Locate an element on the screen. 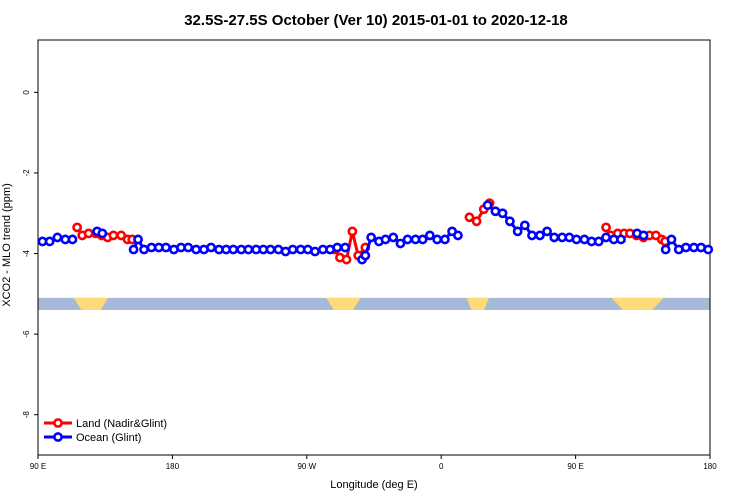 Image resolution: width=750 pixels, height=500 pixels. legend-label: Land (Nadir&Glint) is located at coordinates (121, 424).